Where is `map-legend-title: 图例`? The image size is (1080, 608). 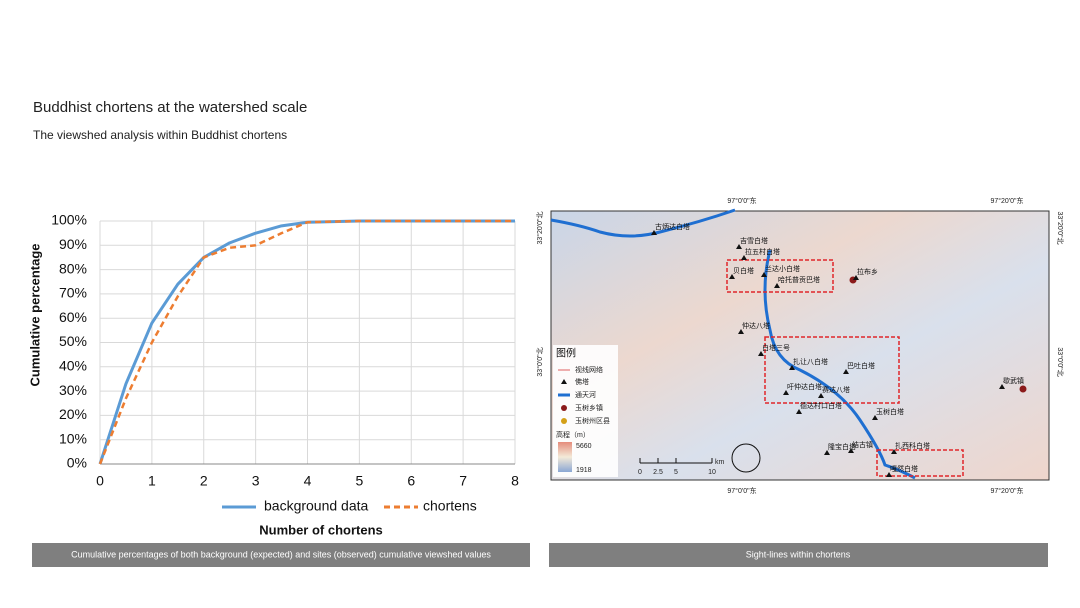
map-legend-title: 图例 is located at coordinates (566, 353).